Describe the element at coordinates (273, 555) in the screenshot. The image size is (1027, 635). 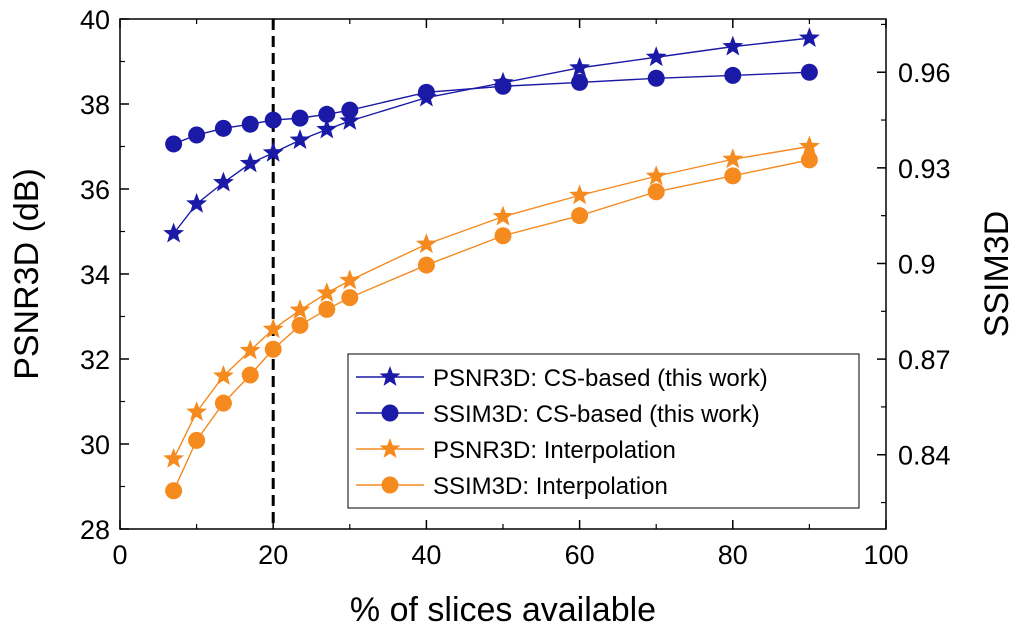
I see `x-tick-label: 20` at that location.